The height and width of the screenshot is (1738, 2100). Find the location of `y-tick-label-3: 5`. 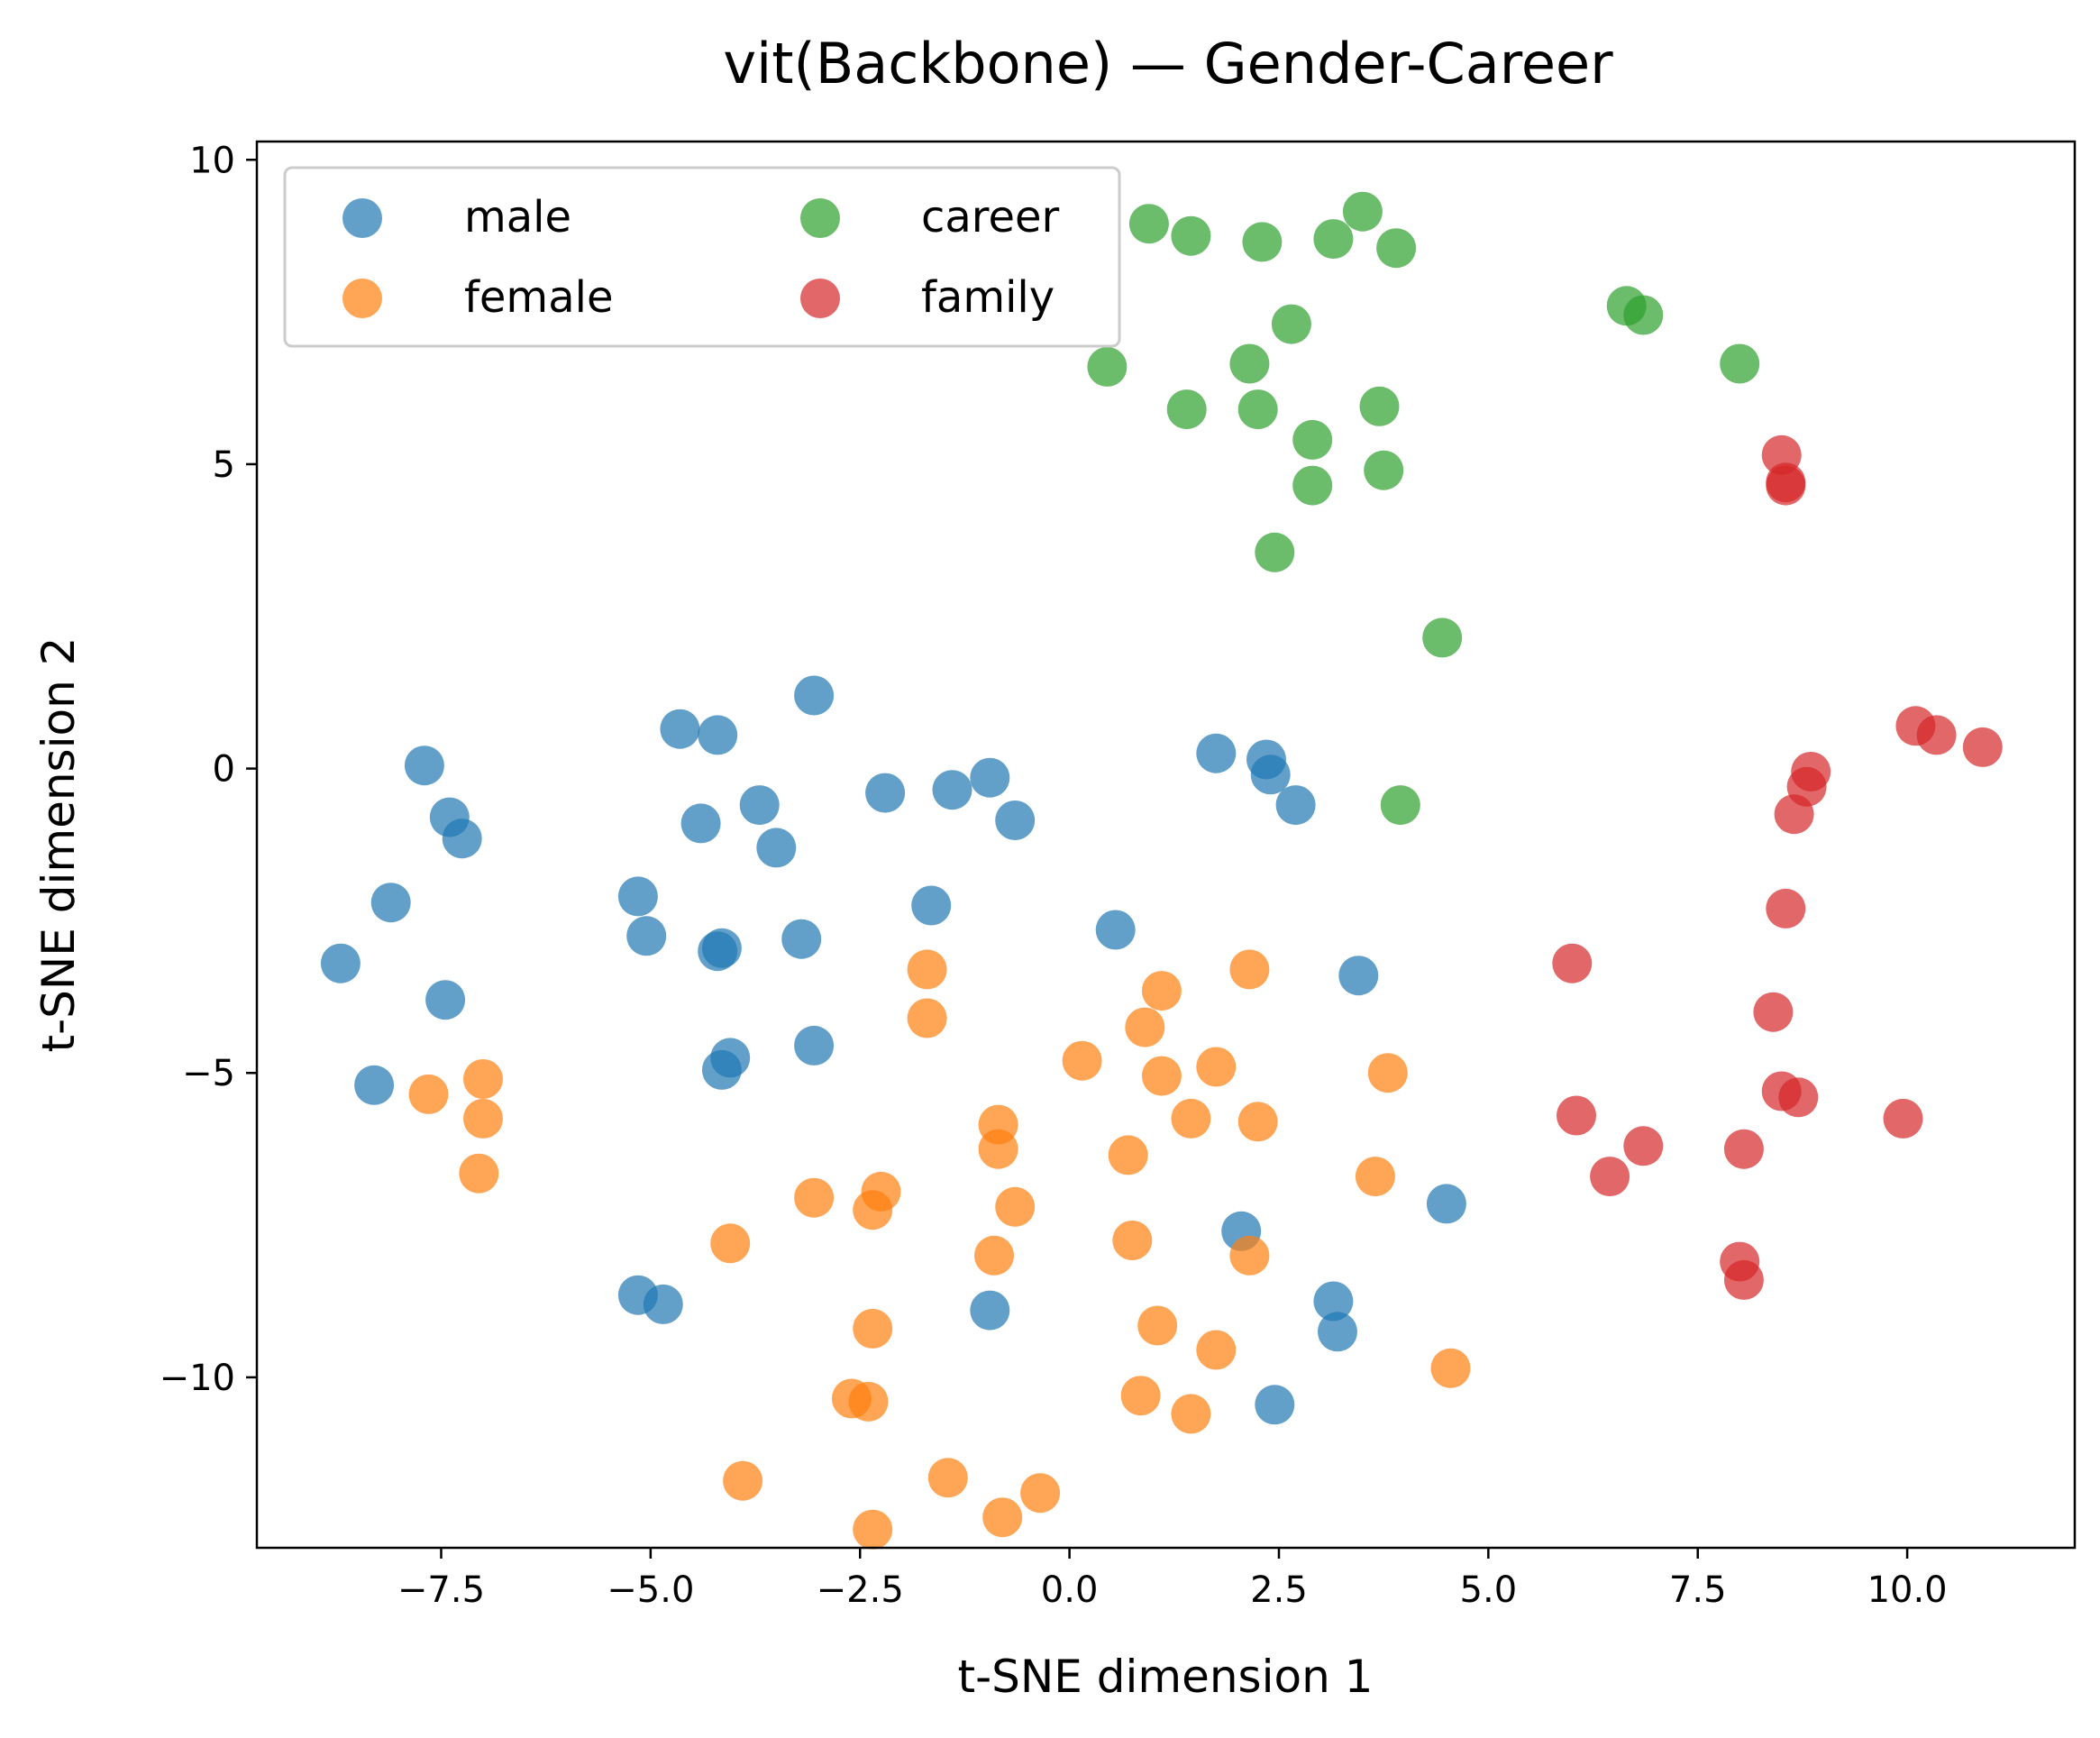

y-tick-label-3: 5 is located at coordinates (224, 465).